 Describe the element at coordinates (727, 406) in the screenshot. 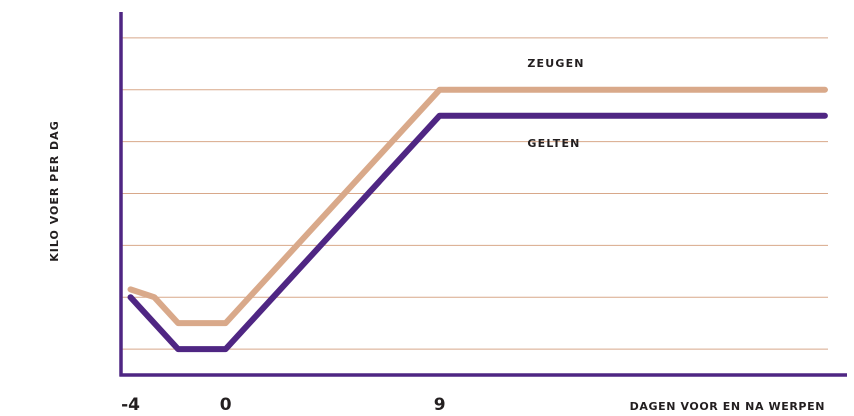

I see `x-axis-label: DAGEN VOOR EN NA WERPEN` at that location.